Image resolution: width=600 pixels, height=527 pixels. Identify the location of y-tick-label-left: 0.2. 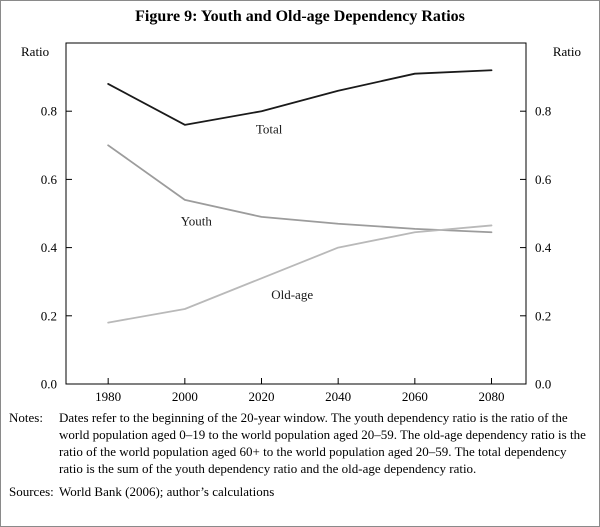
(49, 315).